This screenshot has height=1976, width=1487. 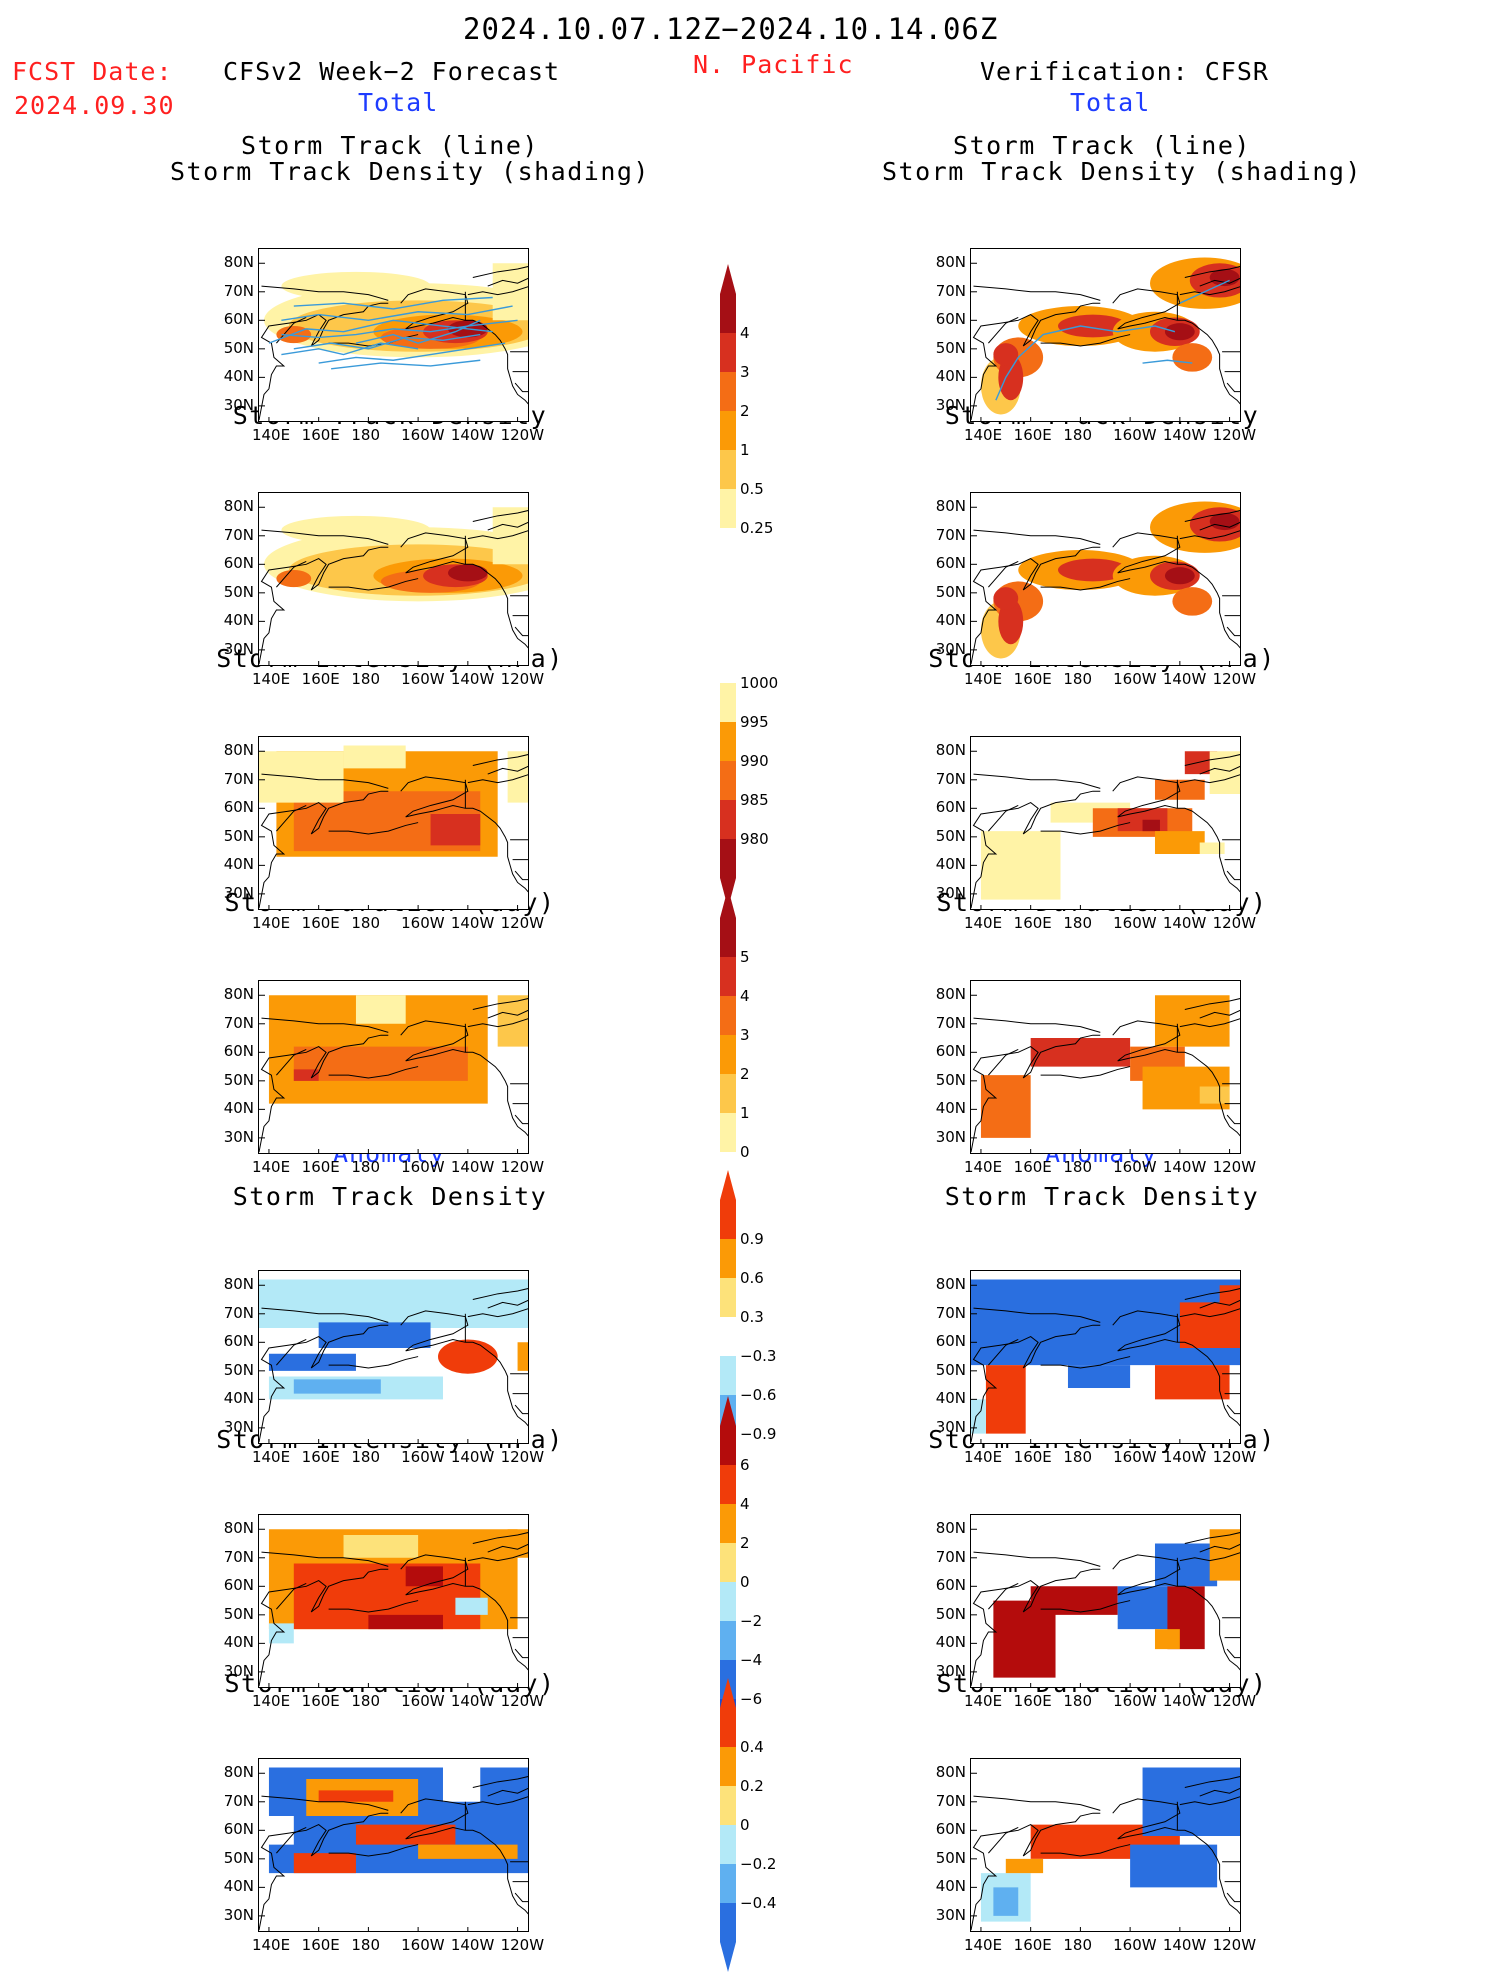 I want to click on verification-anom-duration-shading, so click(x=1105, y=1849).